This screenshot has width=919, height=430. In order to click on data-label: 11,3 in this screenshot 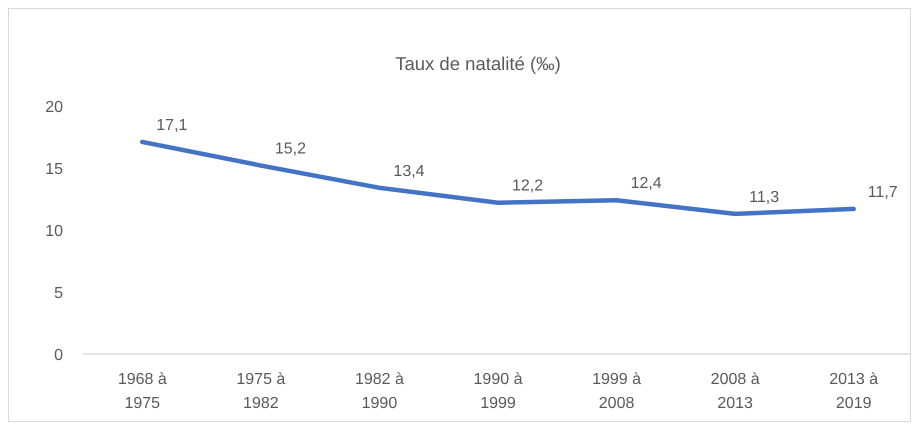, I will do `click(764, 197)`.